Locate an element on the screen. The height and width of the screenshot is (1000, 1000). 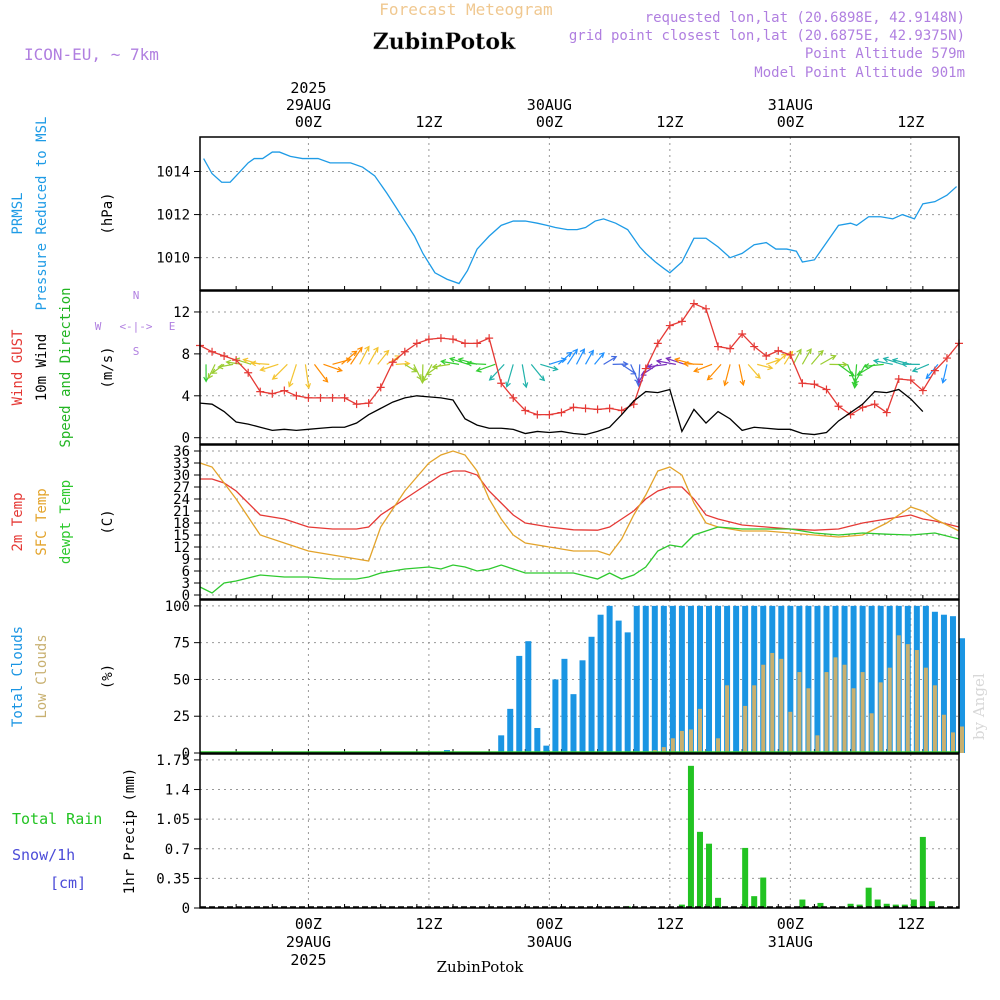
axis-label: PRMSL is located at coordinates (18, 213).